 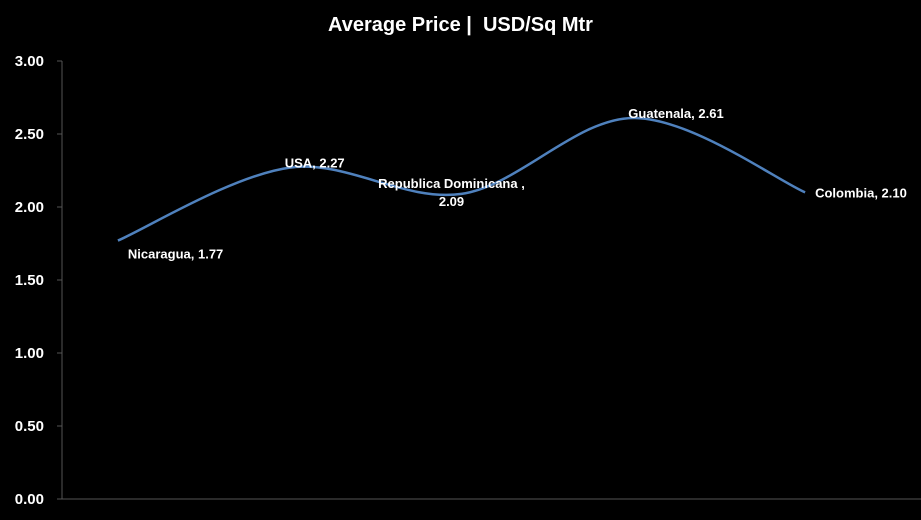 What do you see at coordinates (861, 192) in the screenshot?
I see `data-label: Colombia, 2.10` at bounding box center [861, 192].